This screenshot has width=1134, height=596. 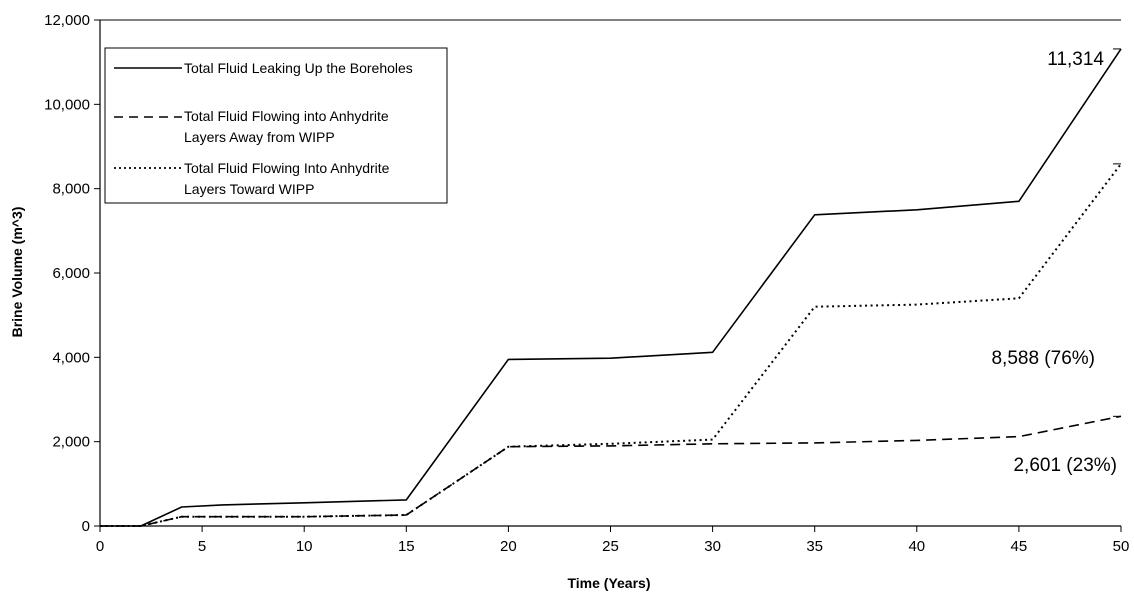 What do you see at coordinates (286, 116) in the screenshot?
I see `legend-label-1-line-0: Total Fluid Flowing into Anhydrite` at bounding box center [286, 116].